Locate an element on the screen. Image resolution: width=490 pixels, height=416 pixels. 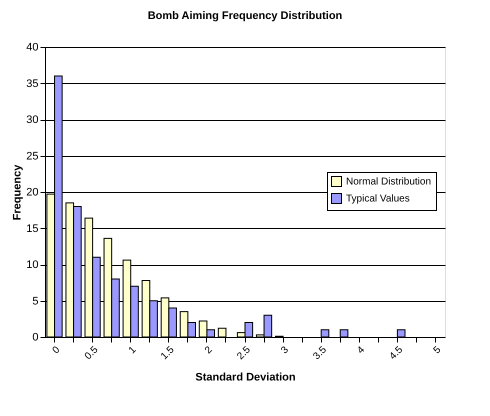
x-tick-label: 5 is located at coordinates (438, 350).